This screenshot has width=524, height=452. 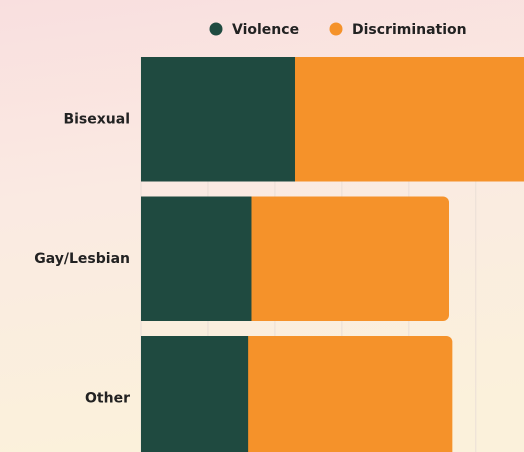 What do you see at coordinates (107, 398) in the screenshot?
I see `y-tick-label: Other` at bounding box center [107, 398].